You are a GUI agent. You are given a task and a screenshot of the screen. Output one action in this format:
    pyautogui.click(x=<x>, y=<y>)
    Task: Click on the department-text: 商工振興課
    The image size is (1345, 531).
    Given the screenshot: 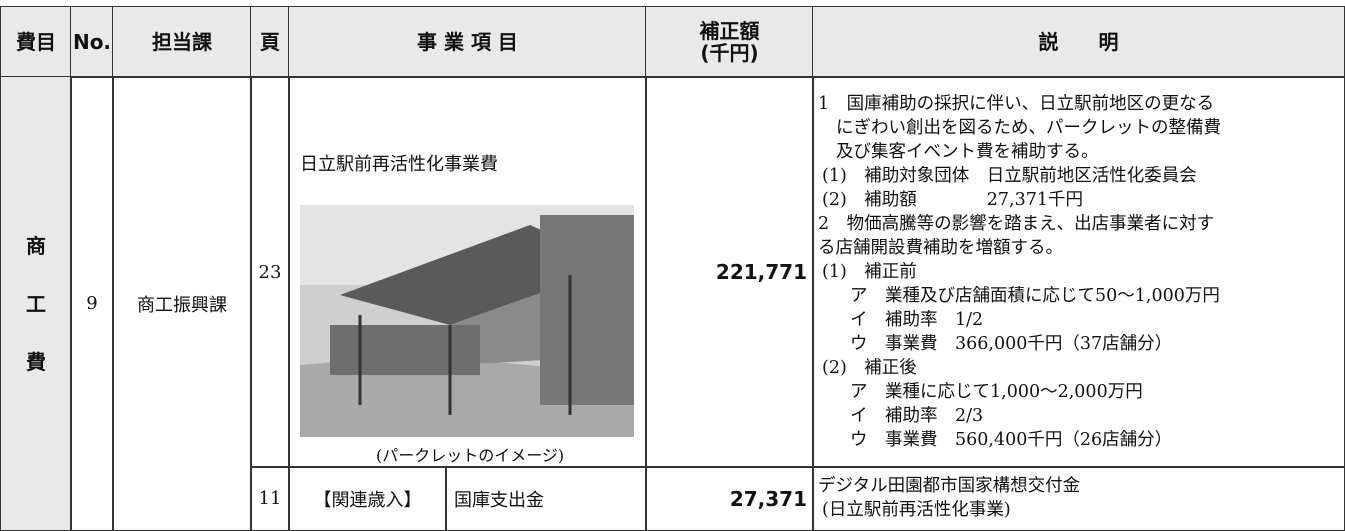 What is the action you would take?
    pyautogui.click(x=182, y=305)
    